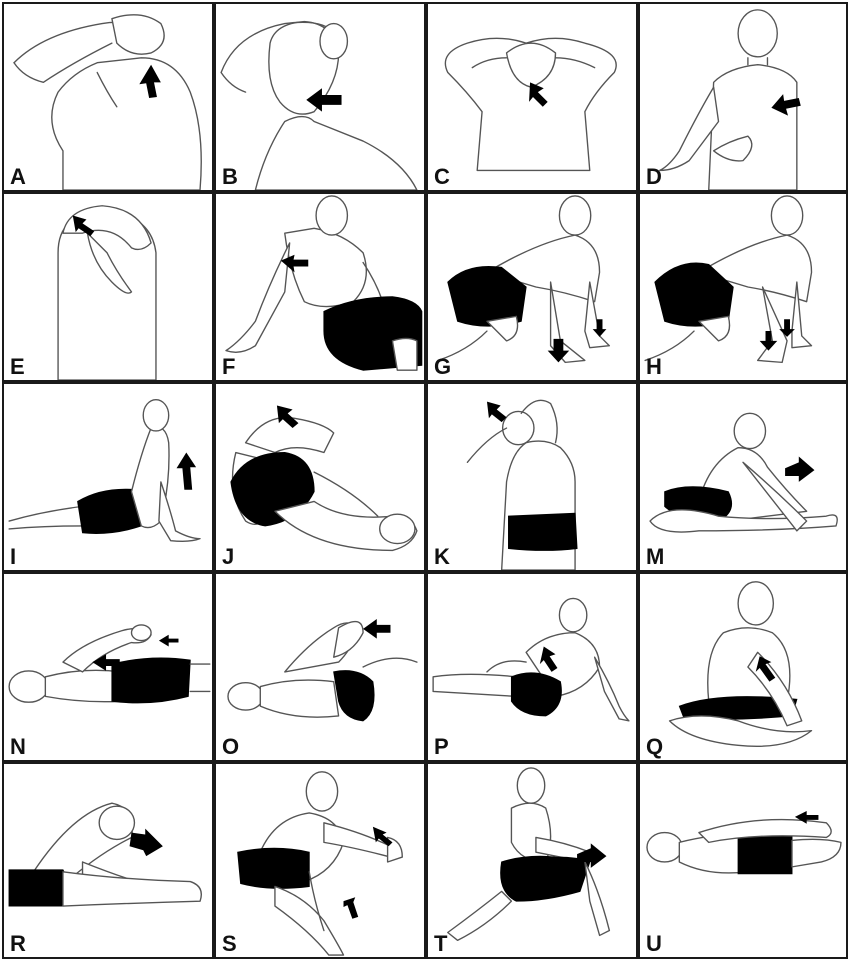  I want to click on panel-r: R, so click(108, 860).